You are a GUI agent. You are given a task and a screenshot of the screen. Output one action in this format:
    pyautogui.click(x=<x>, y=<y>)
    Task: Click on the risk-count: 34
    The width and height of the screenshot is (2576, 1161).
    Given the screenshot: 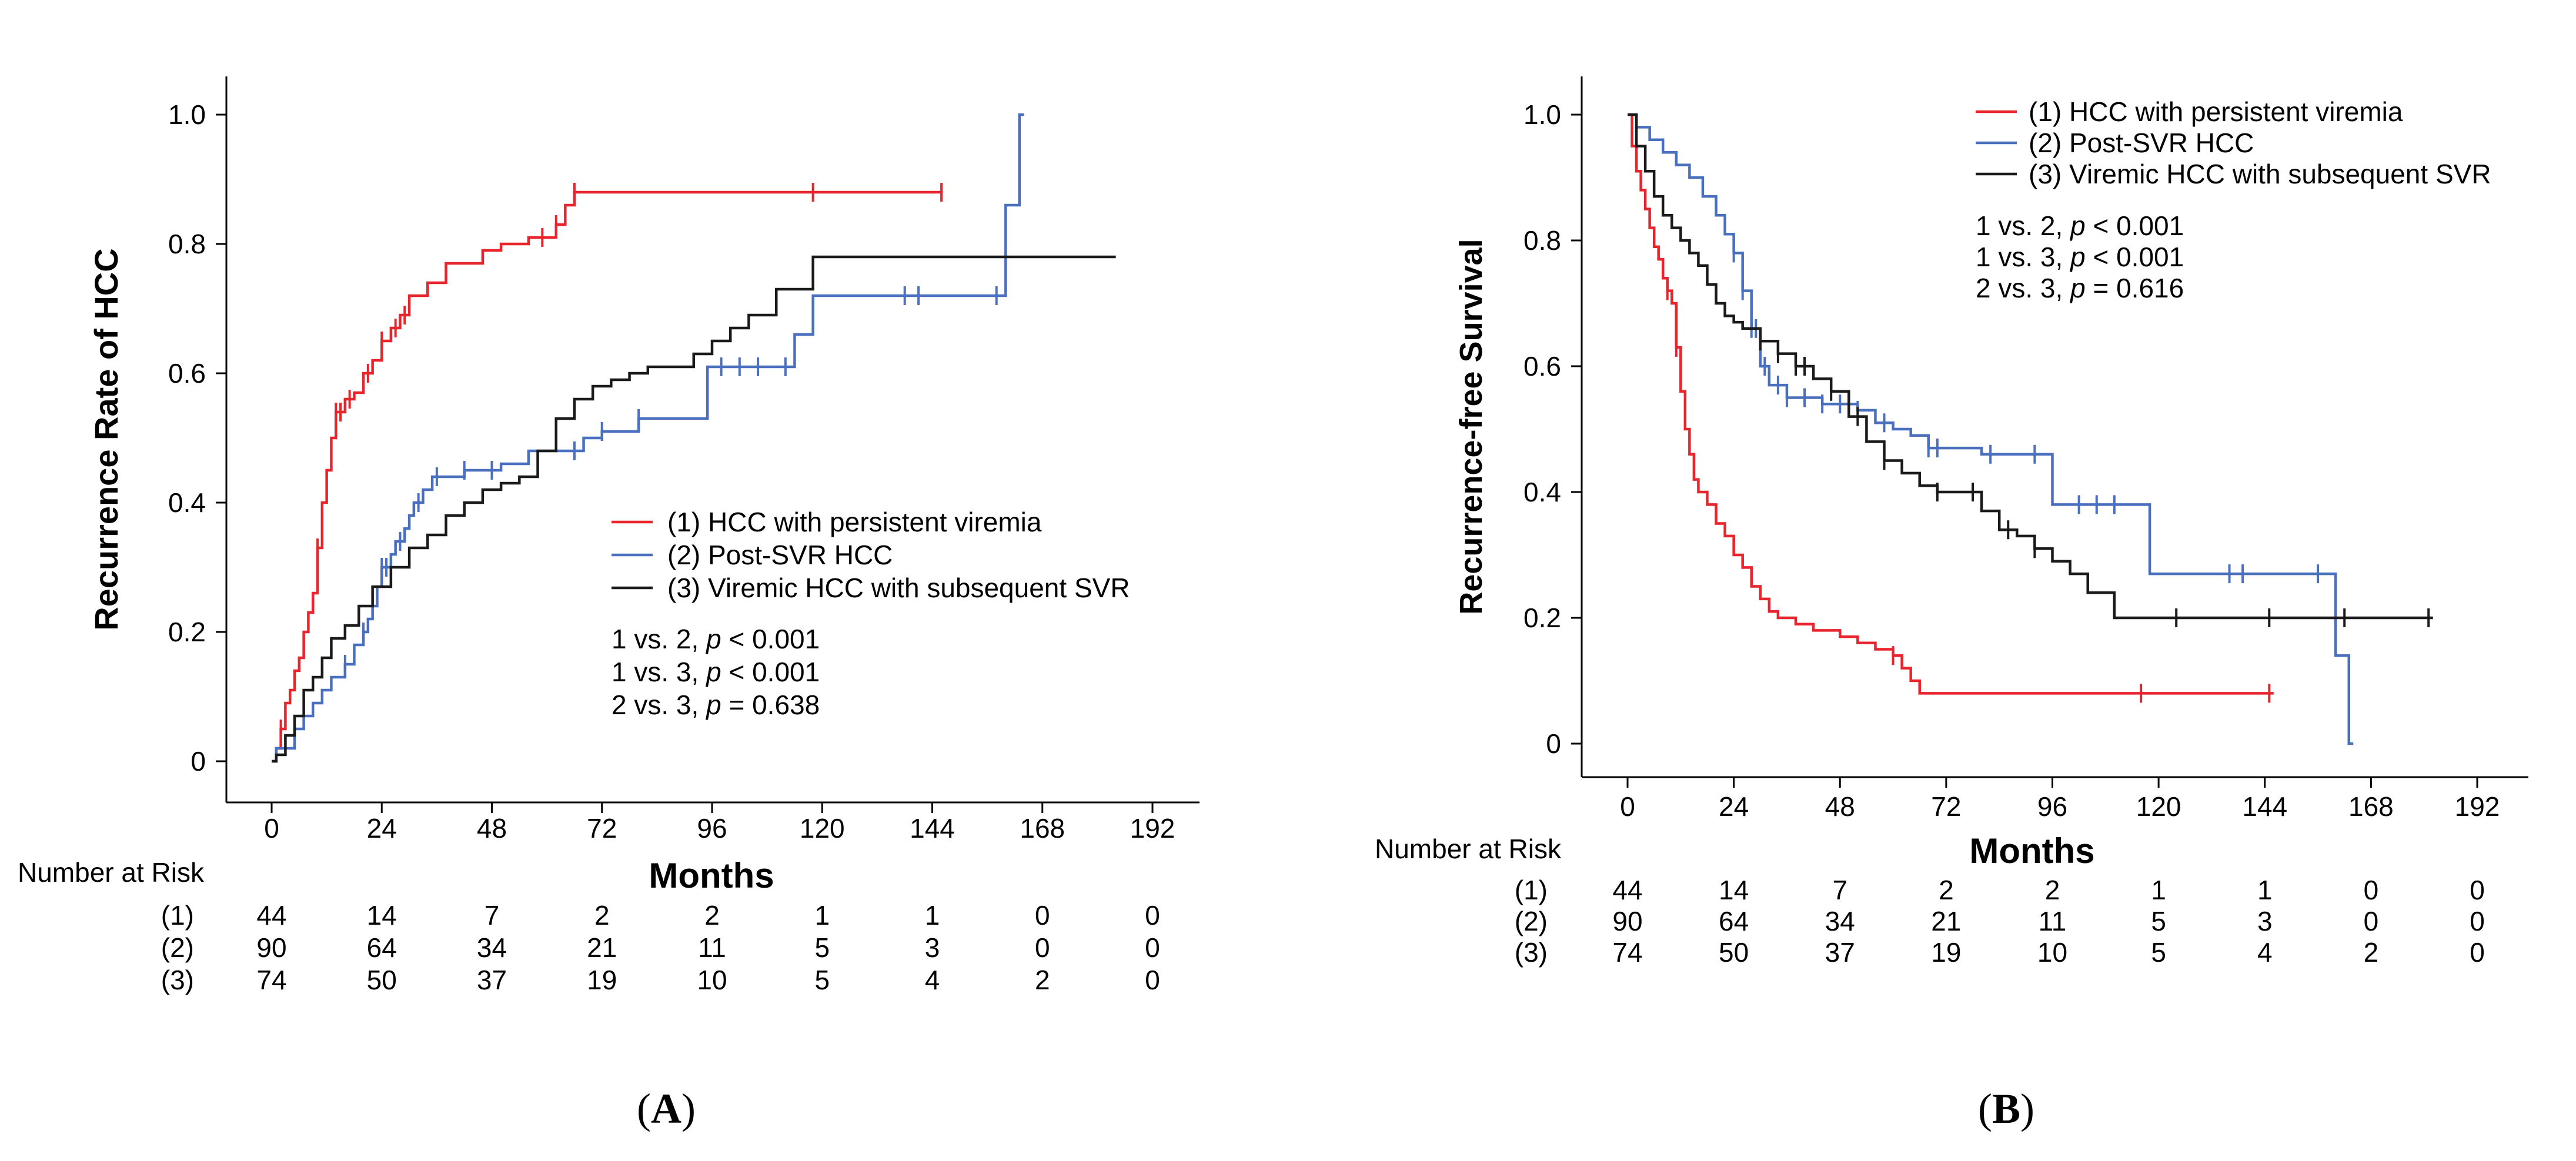 What is the action you would take?
    pyautogui.click(x=1840, y=921)
    